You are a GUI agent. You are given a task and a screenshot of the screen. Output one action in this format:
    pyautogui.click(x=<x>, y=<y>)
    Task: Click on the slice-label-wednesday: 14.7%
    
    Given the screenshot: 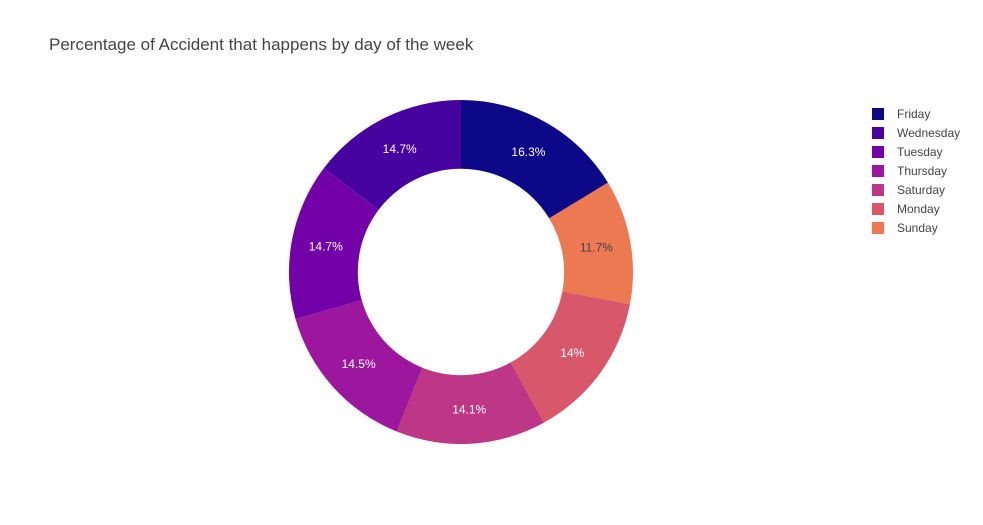 What is the action you would take?
    pyautogui.click(x=400, y=149)
    